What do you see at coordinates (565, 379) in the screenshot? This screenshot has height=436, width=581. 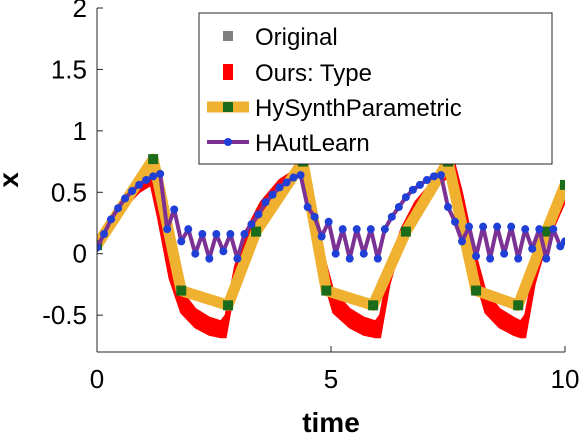 I see `x-tick-label: 10` at bounding box center [565, 379].